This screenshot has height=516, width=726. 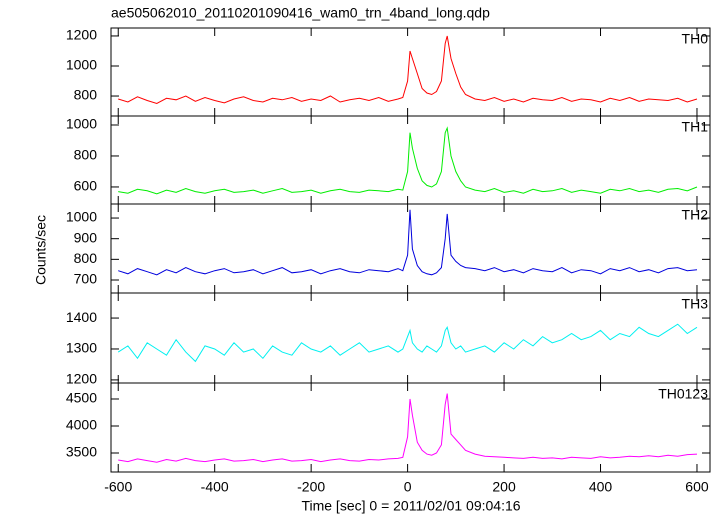 I want to click on y-tick-label: 1300, so click(x=81, y=348).